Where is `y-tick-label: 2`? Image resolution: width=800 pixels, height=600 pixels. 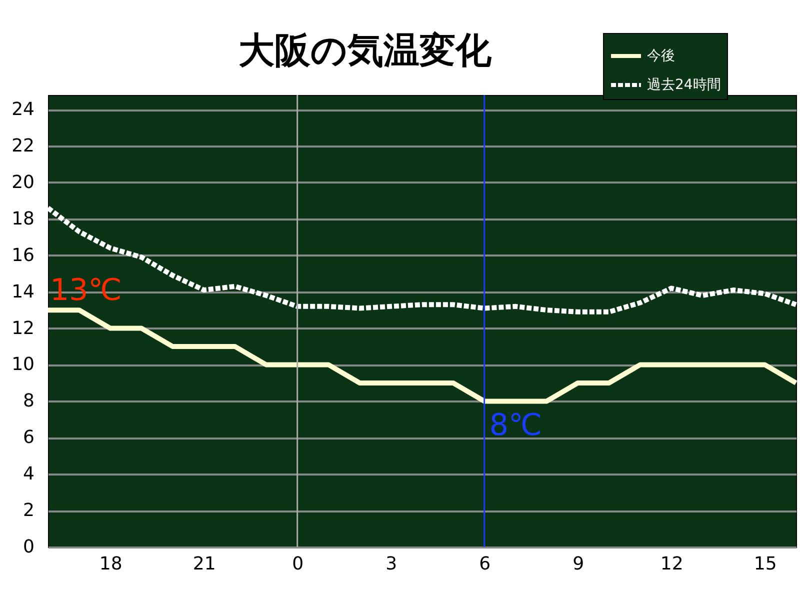 y-tick-label: 2 is located at coordinates (28, 511).